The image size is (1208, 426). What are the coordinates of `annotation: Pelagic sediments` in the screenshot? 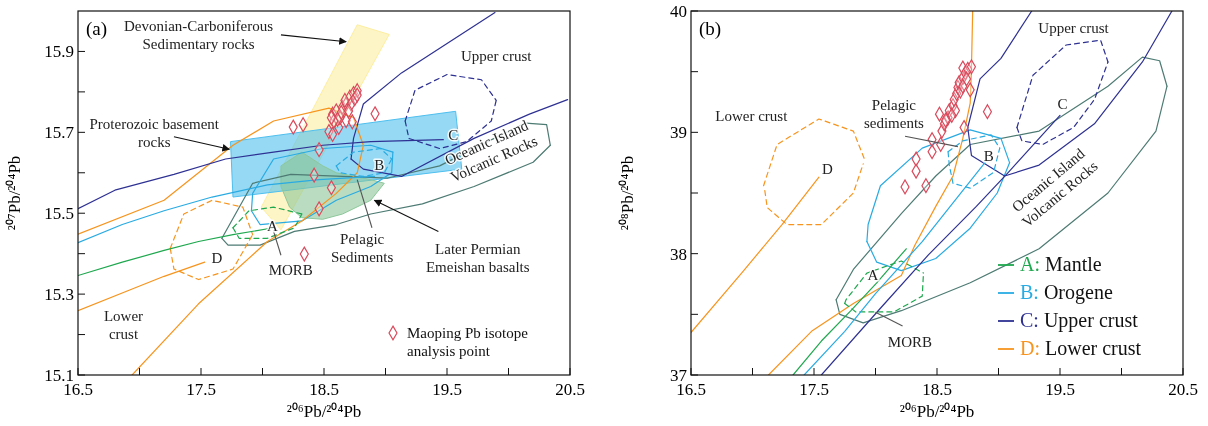 It's located at (894, 114).